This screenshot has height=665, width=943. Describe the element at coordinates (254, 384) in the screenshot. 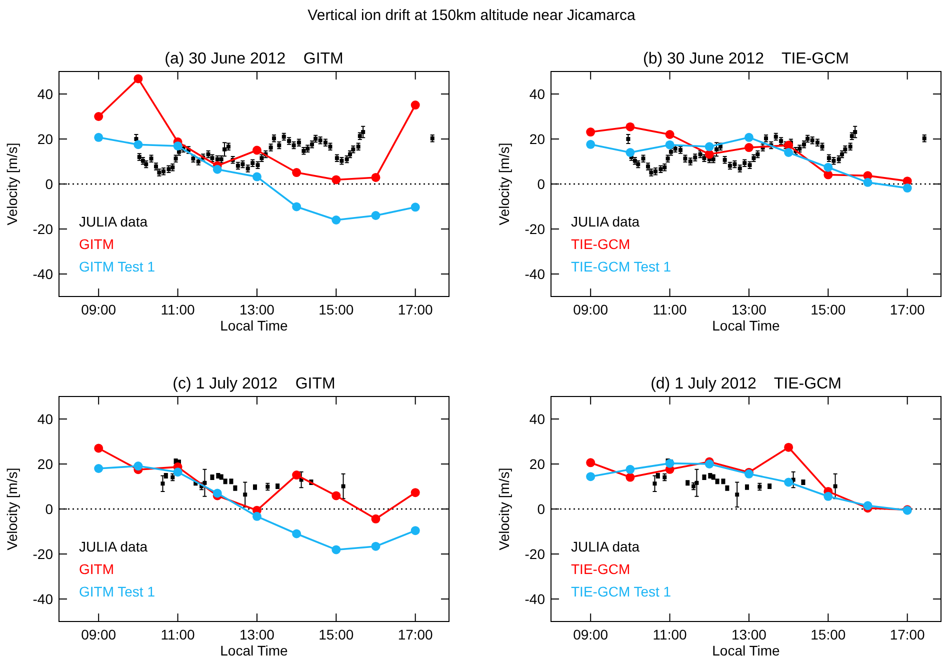

I see `chart-title: (c) 1 July 2012 GITM` at that location.